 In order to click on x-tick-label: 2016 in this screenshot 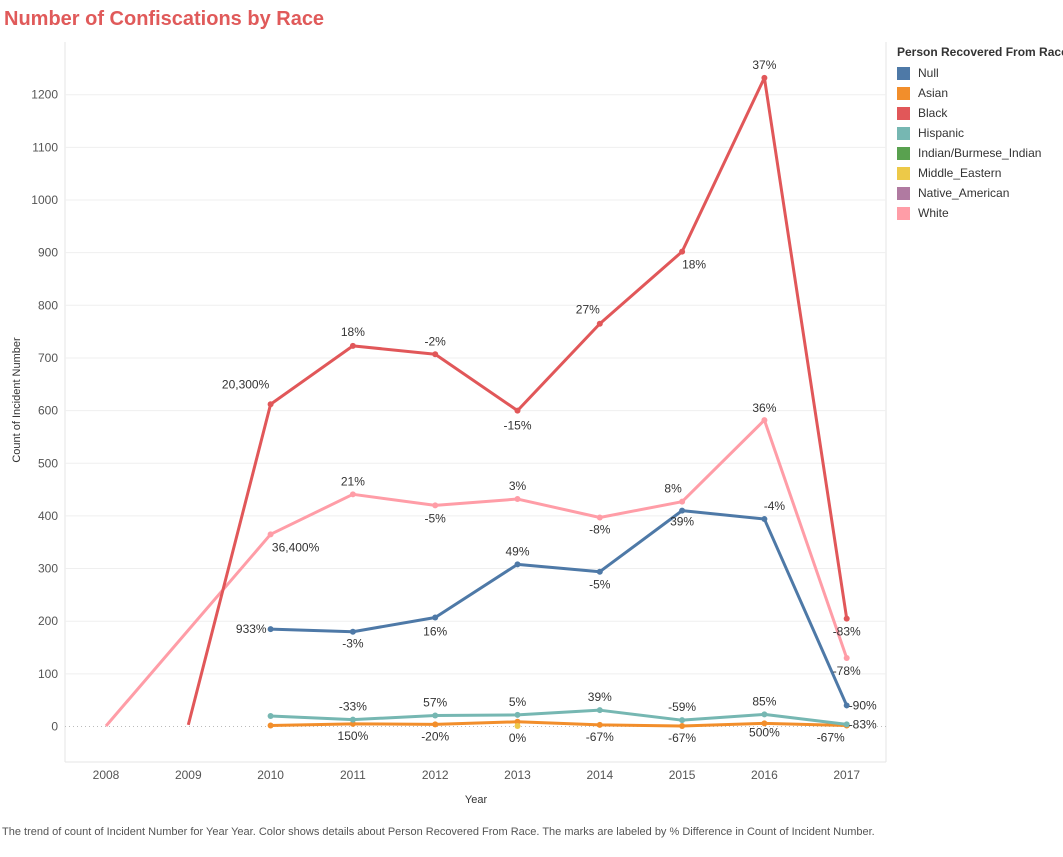, I will do `click(764, 775)`.